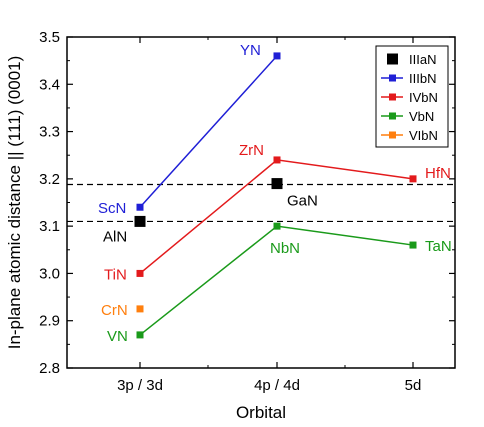  Describe the element at coordinates (140, 335) in the screenshot. I see `point-vn` at that location.